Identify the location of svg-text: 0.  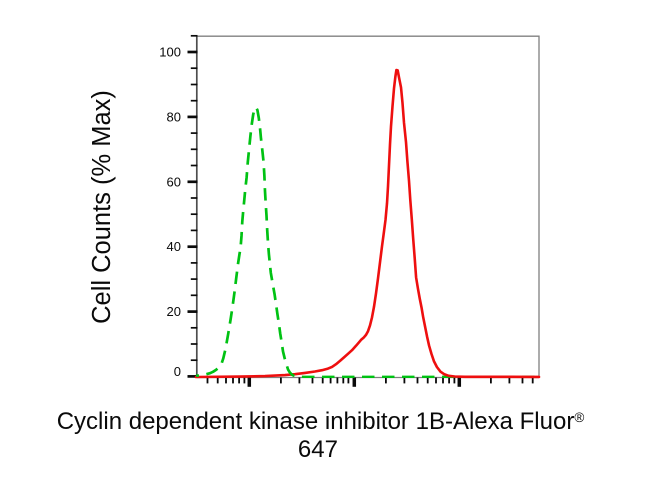
(177, 371).